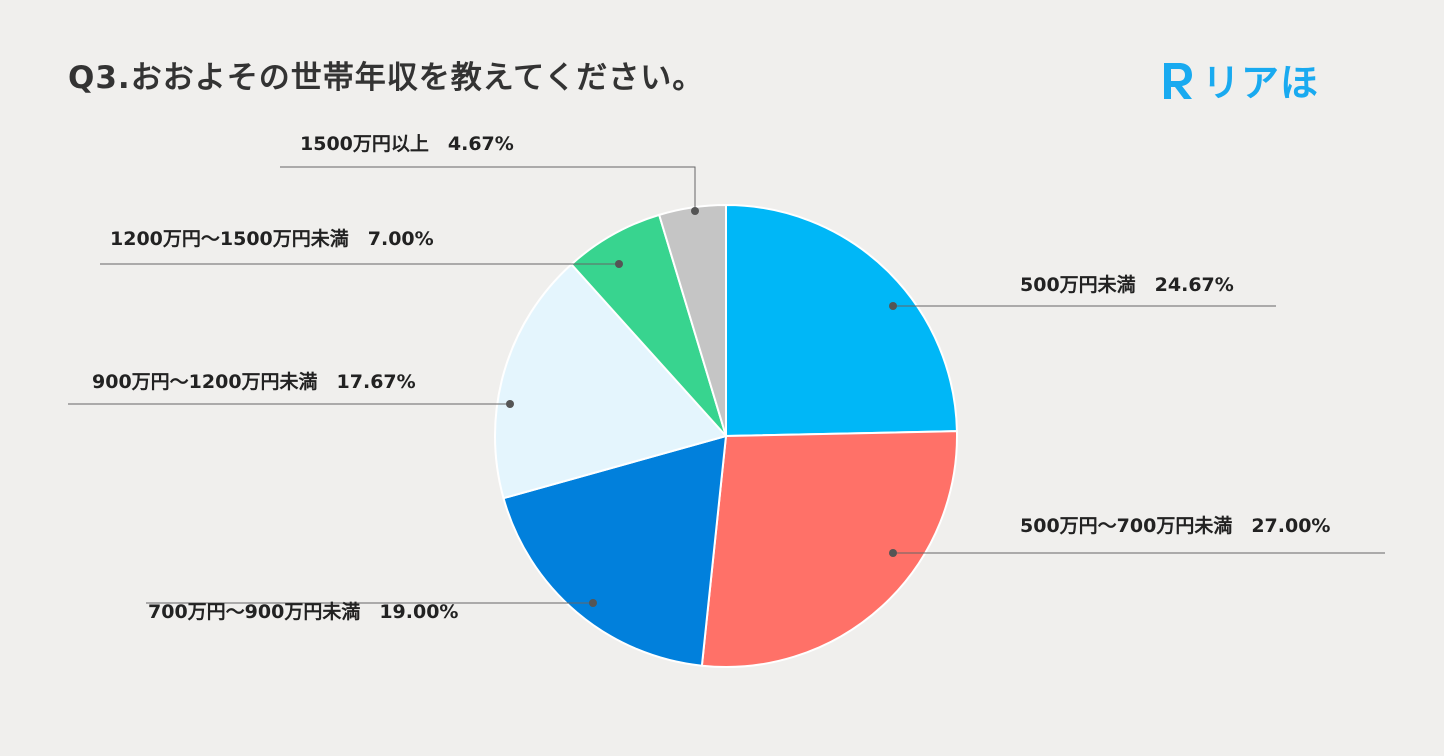  Describe the element at coordinates (1175, 525) in the screenshot. I see `slice-label: 500万円〜700万円未満 27.00%` at that location.